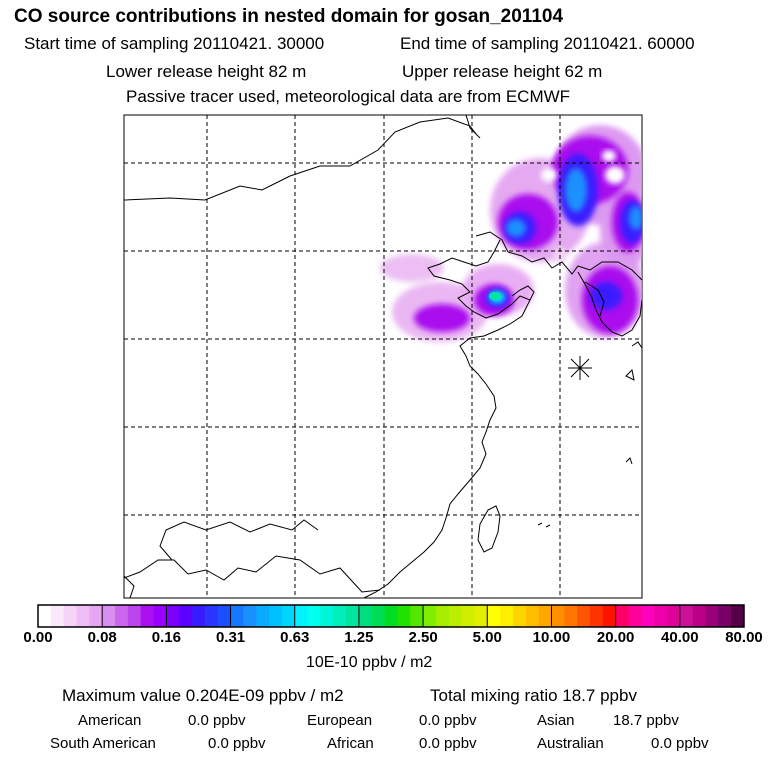 The image size is (768, 768). I want to click on region-value: 18.7 ppbv, so click(646, 720).